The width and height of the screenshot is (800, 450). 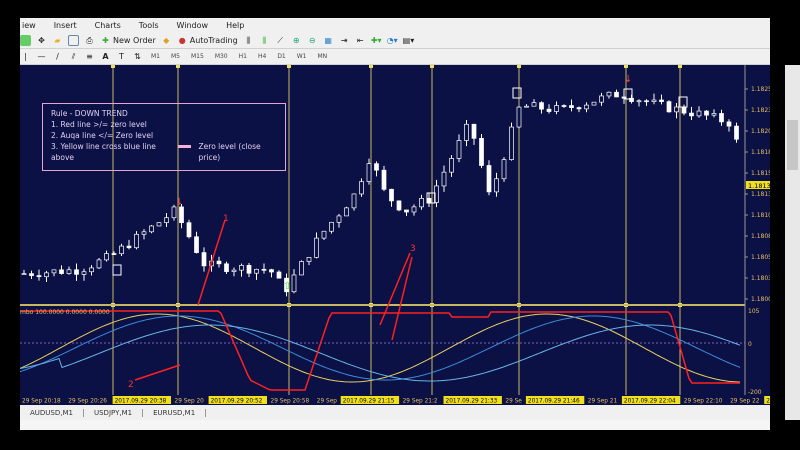 I want to click on crosshair-icon: ✥, so click(x=41, y=40).